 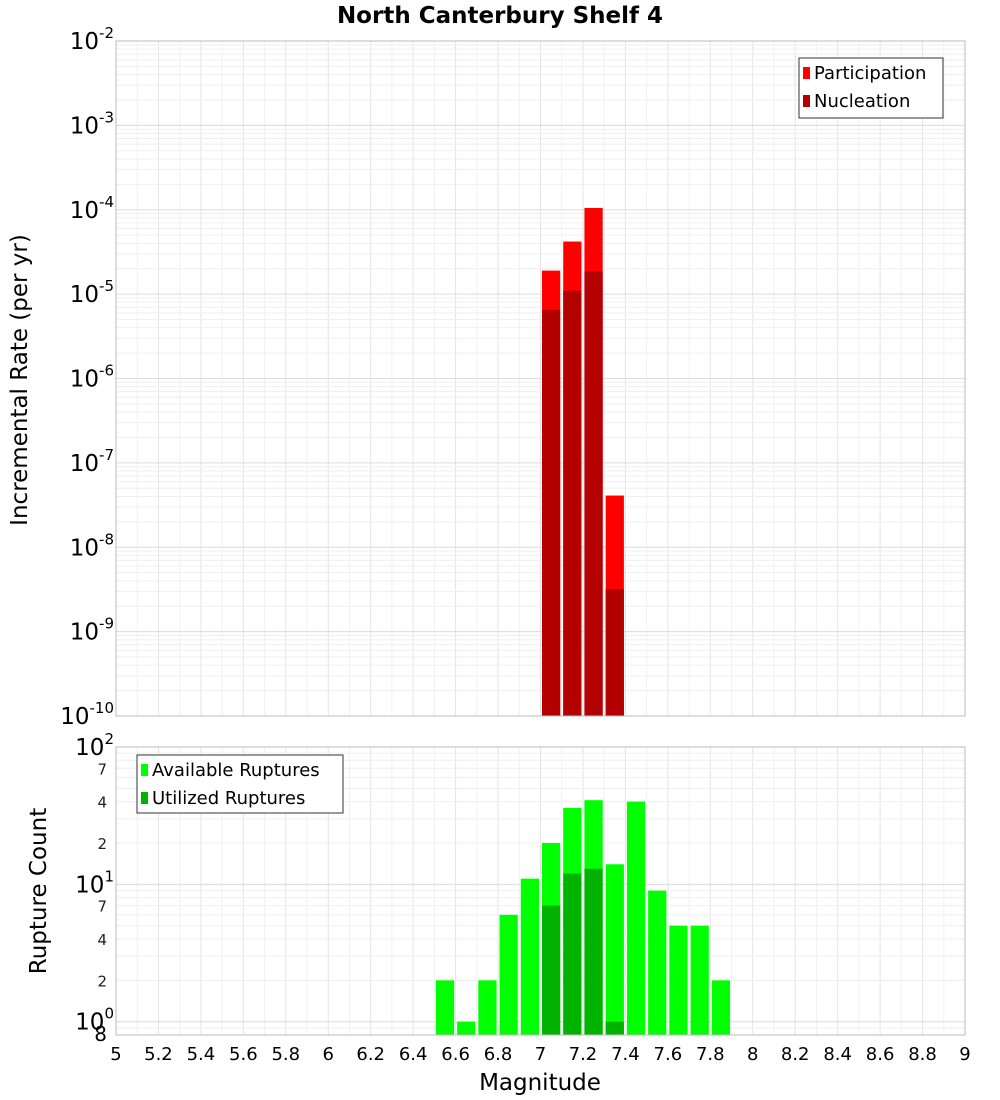 What do you see at coordinates (328, 1054) in the screenshot?
I see `x-tick-label: 6` at bounding box center [328, 1054].